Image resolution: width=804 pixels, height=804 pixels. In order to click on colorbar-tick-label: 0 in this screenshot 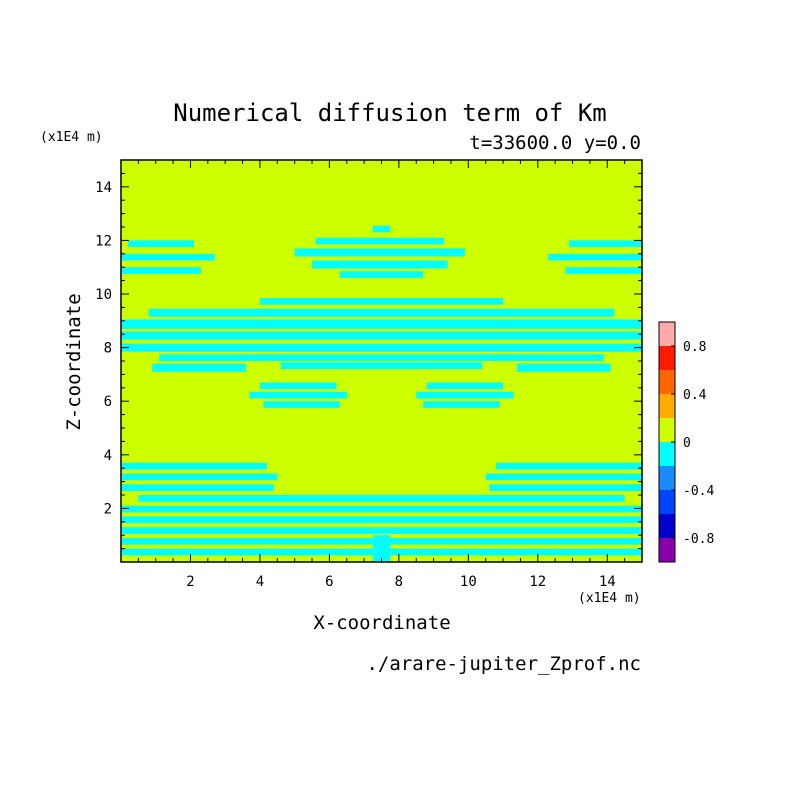, I will do `click(687, 443)`.